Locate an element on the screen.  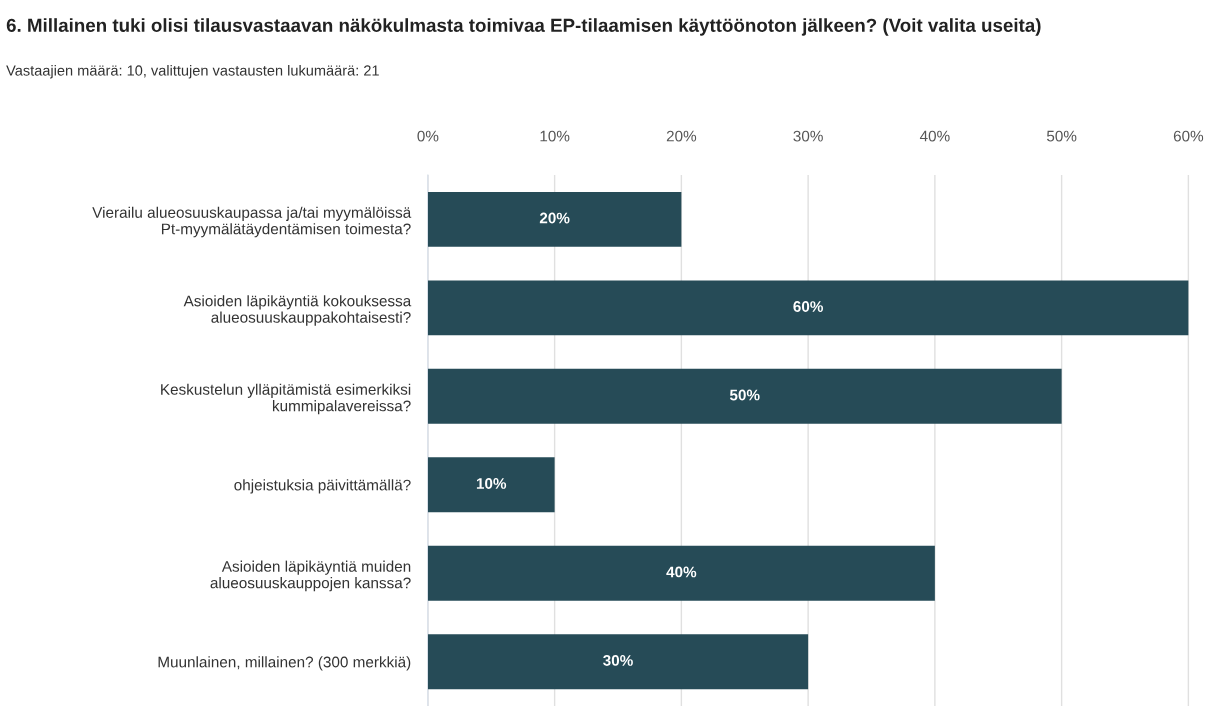
y-tick-label: ohjeistuksia päivittämällä? is located at coordinates (322, 486).